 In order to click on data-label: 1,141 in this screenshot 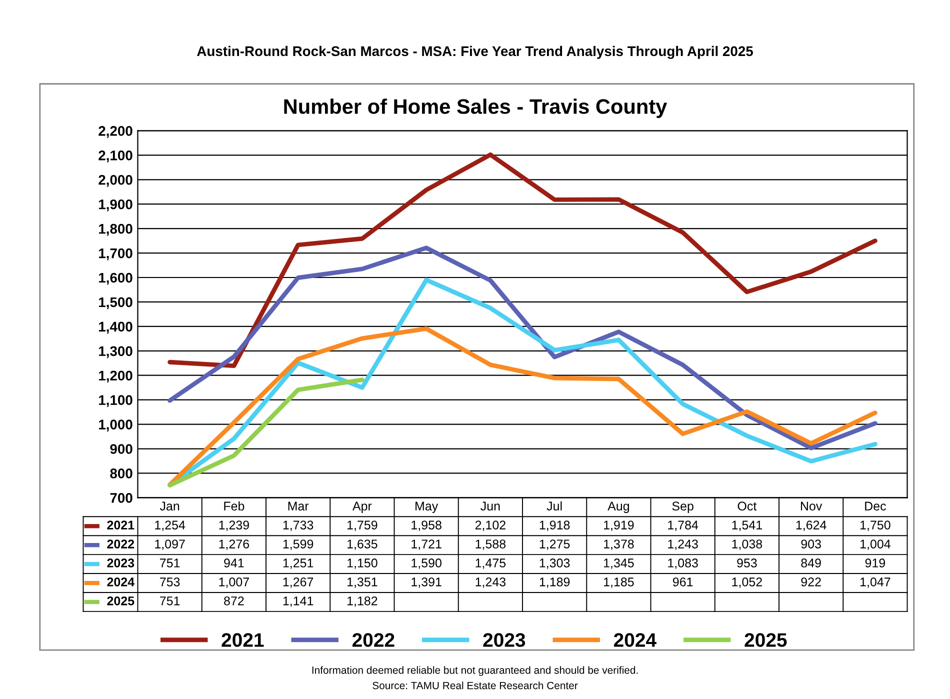, I will do `click(298, 601)`.